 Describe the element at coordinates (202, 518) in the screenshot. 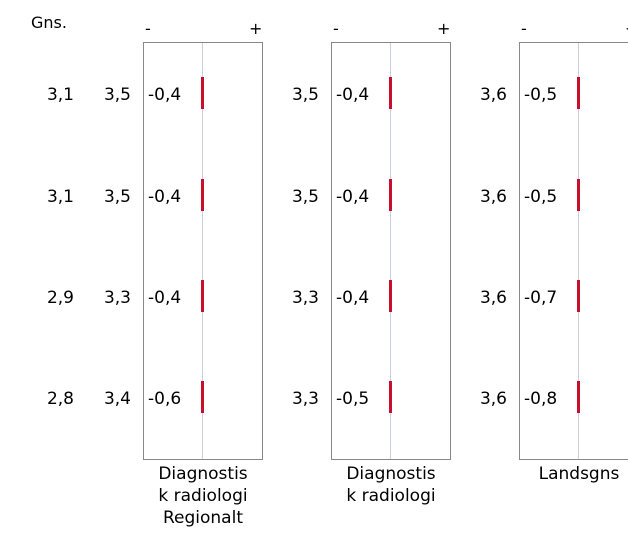

I see `panel-label: Regionalt` at that location.